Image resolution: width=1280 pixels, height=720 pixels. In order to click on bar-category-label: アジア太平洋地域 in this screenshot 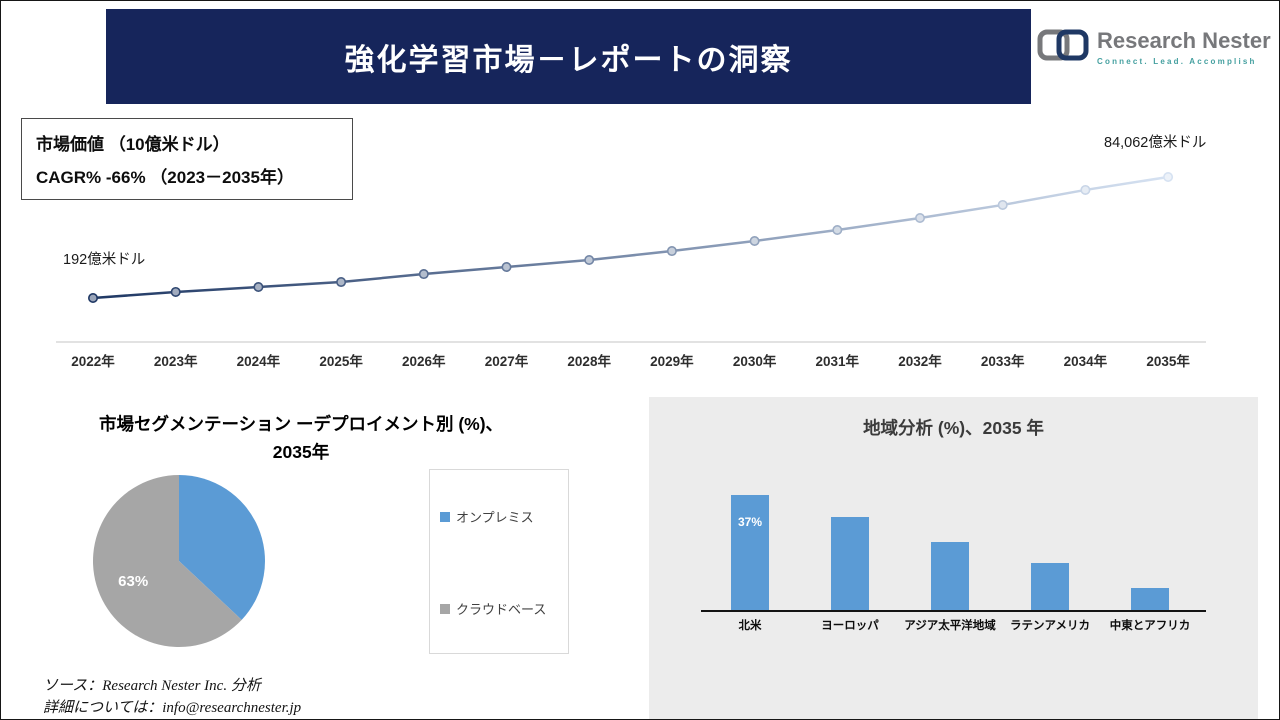, I will do `click(950, 626)`.